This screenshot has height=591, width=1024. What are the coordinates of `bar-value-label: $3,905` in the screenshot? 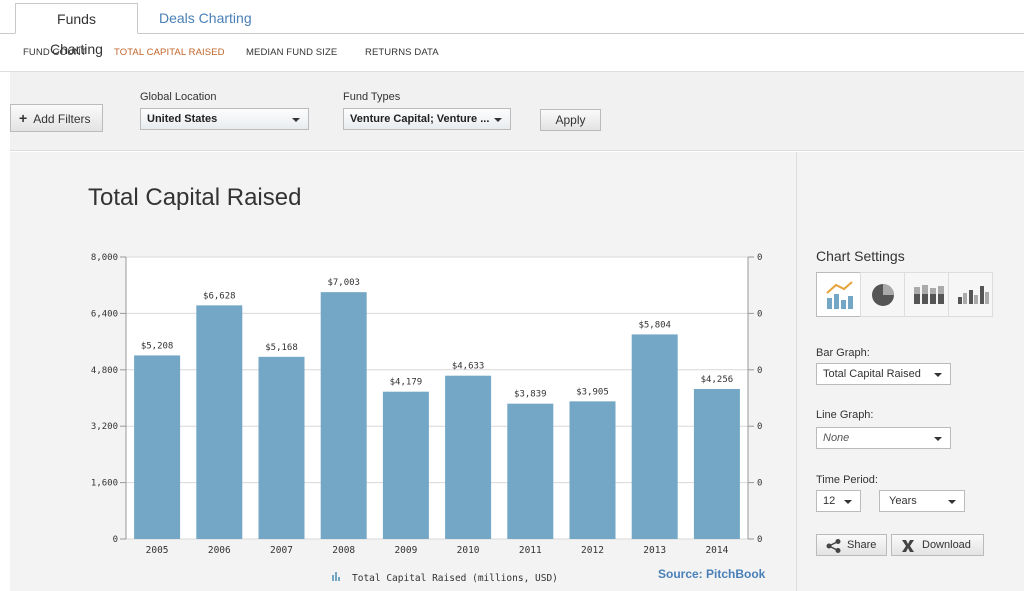 It's located at (592, 392).